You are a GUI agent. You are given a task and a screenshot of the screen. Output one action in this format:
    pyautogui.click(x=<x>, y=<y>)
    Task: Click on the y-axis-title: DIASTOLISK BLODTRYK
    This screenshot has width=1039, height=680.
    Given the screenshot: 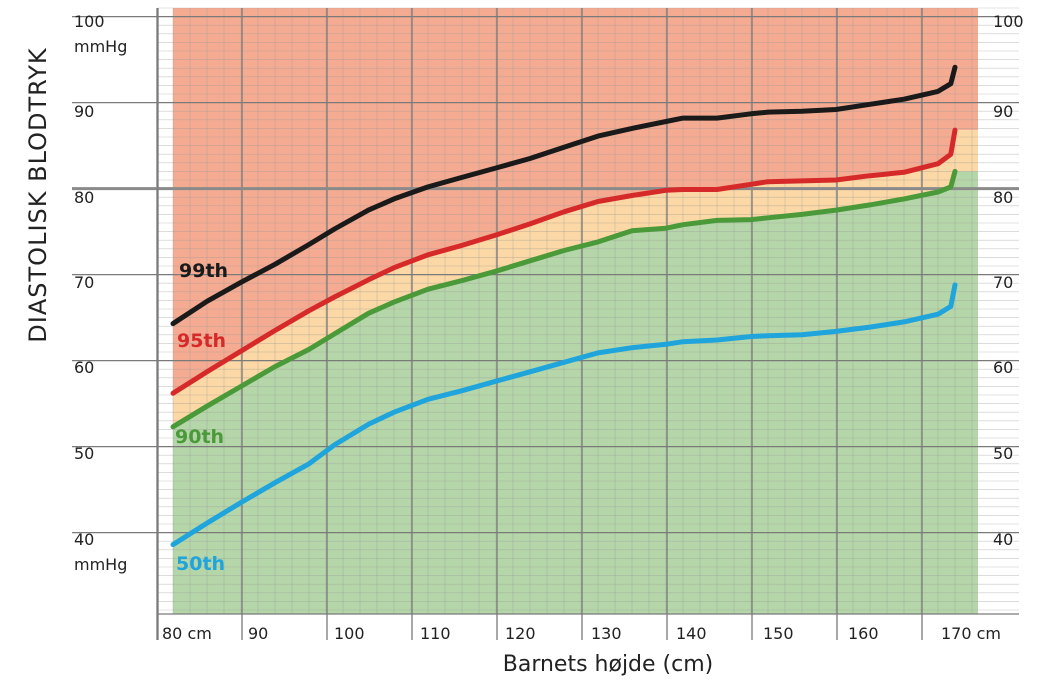 What is the action you would take?
    pyautogui.click(x=38, y=195)
    